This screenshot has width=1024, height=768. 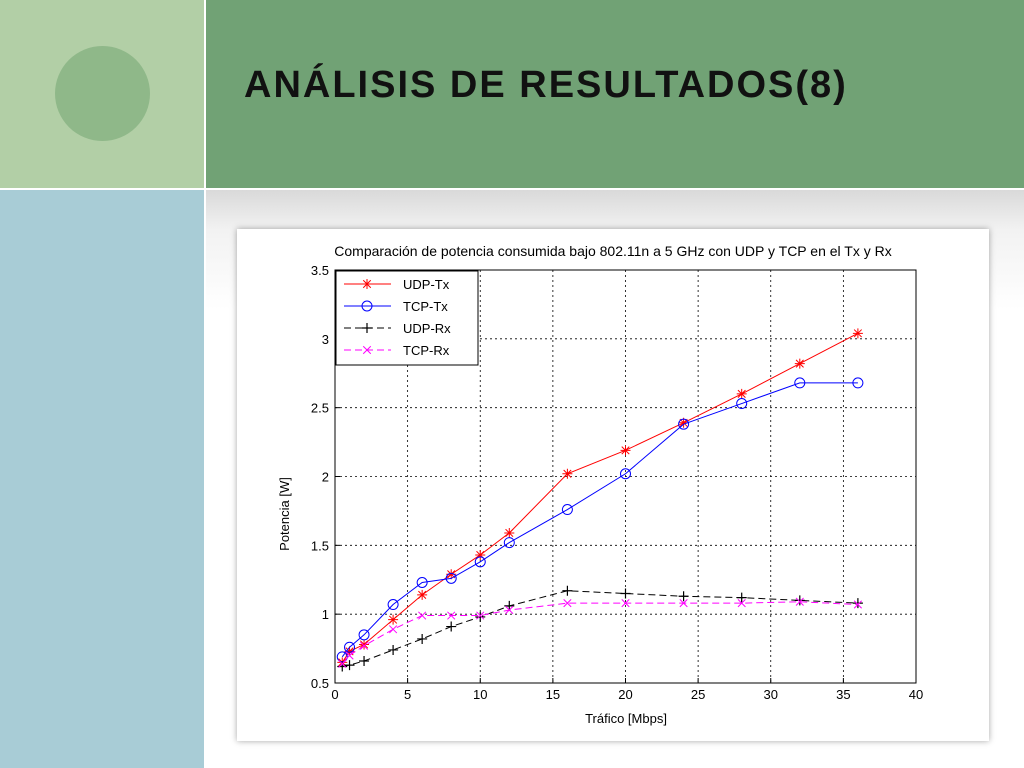 What do you see at coordinates (426, 284) in the screenshot?
I see `legend-label-udp-tx: UDP-Tx` at bounding box center [426, 284].